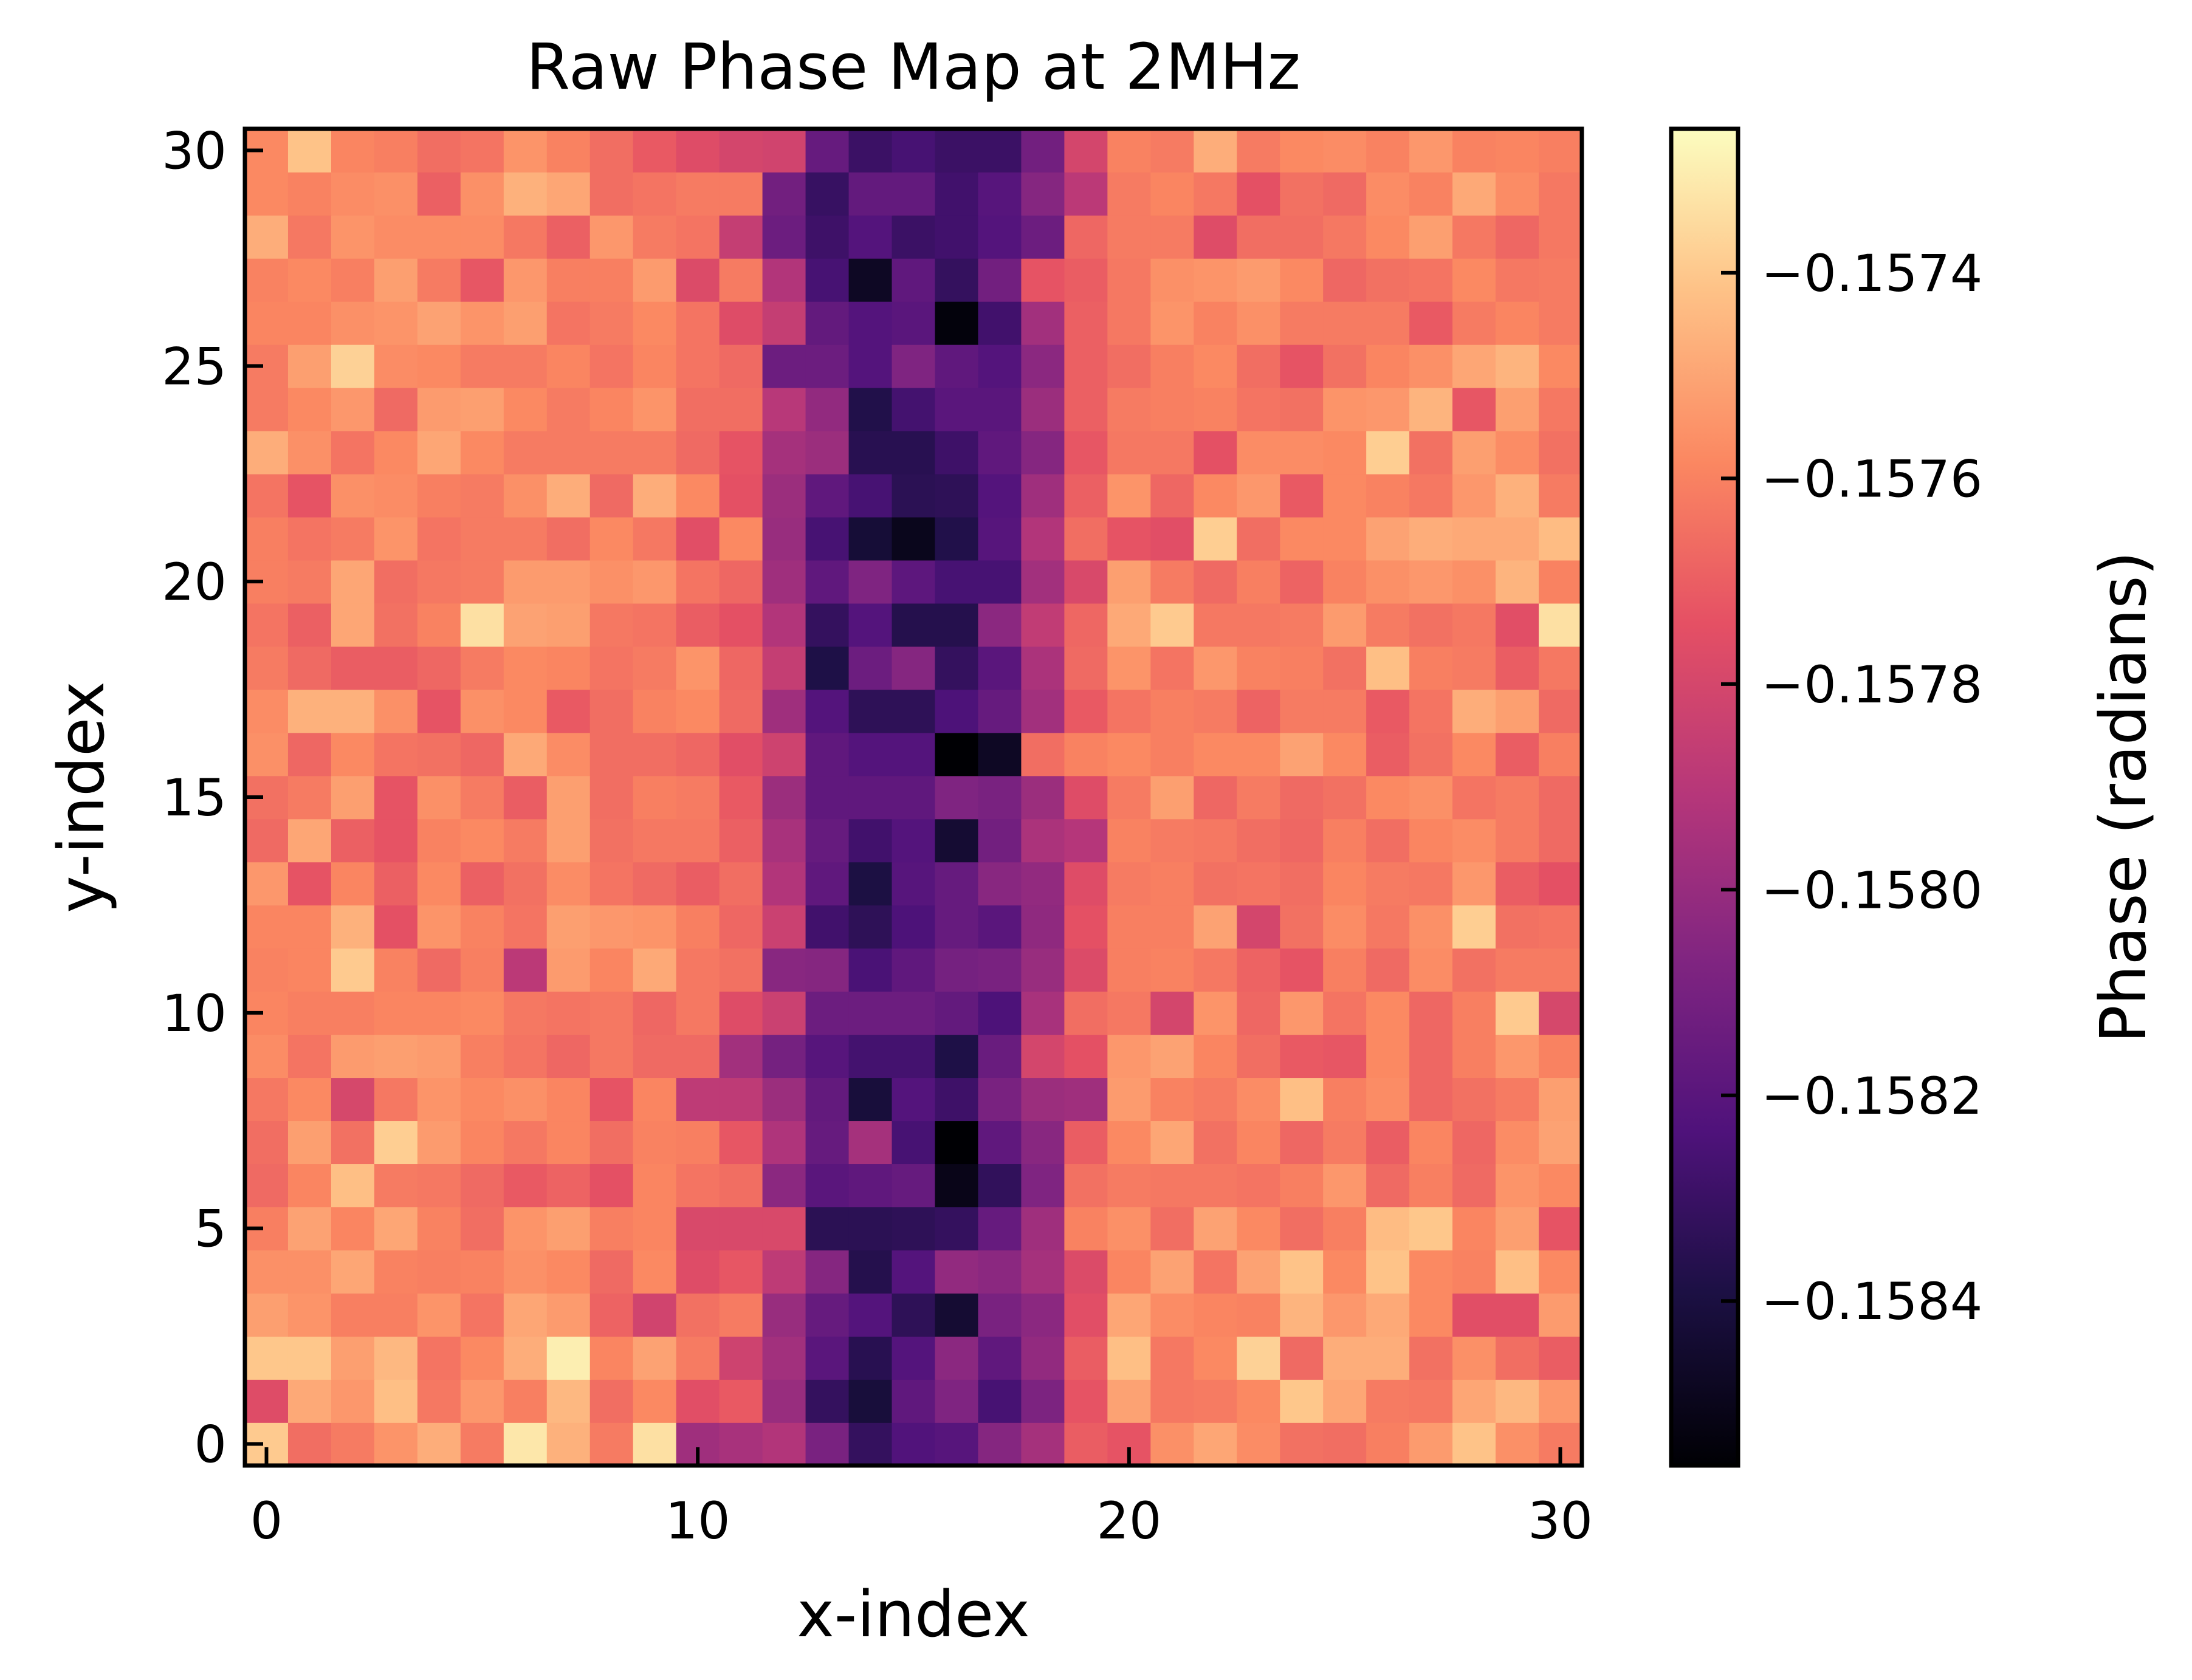  Describe the element at coordinates (194, 366) in the screenshot. I see `y-tick-label: 25` at that location.